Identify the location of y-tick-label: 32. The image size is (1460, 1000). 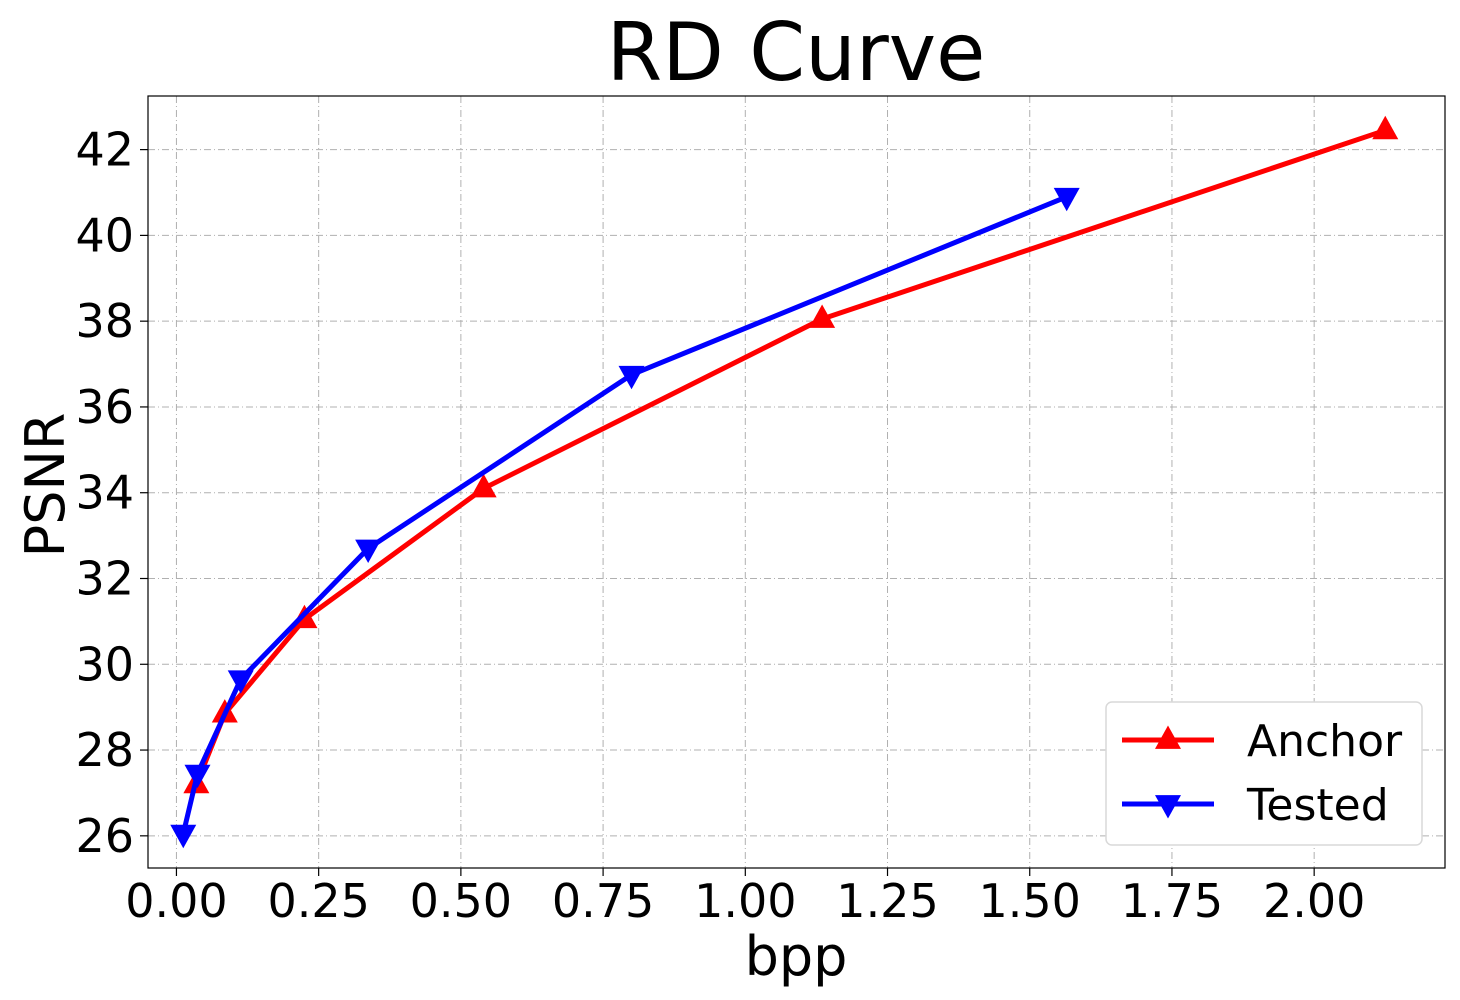
(104, 579).